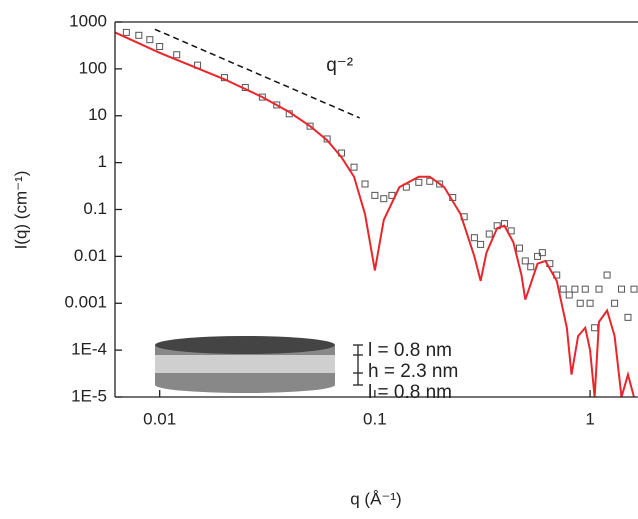 This screenshot has width=638, height=519. Describe the element at coordinates (88, 20) in the screenshot. I see `y-tick-label: 1000` at that location.